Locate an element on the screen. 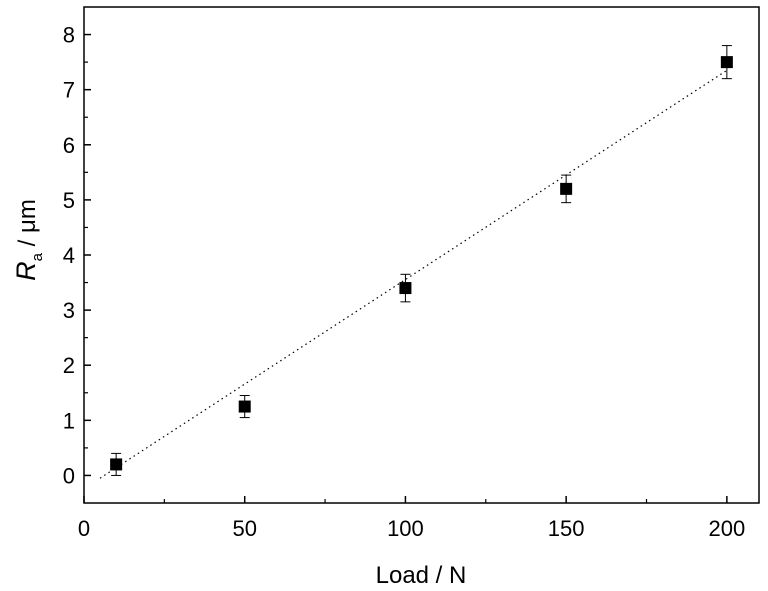 The height and width of the screenshot is (591, 768). y-tick-label: 3 is located at coordinates (69, 310).